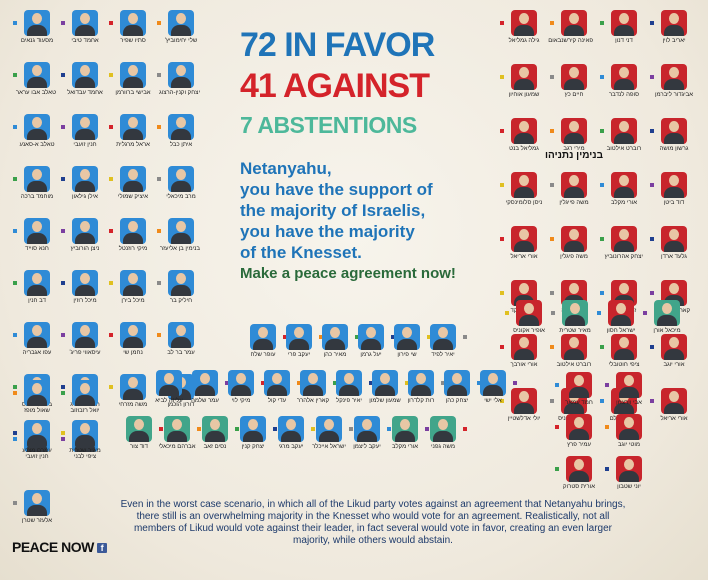 The width and height of the screenshot is (708, 580). What do you see at coordinates (37, 457) in the screenshot?
I see `member-name: חנין זועבי` at bounding box center [37, 457].